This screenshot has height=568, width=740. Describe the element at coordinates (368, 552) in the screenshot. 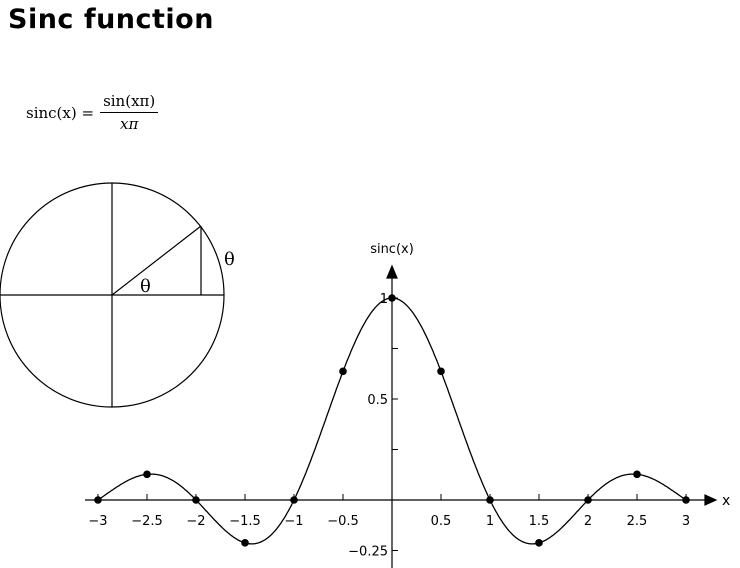

I see `y-tick-label: −0.25` at that location.